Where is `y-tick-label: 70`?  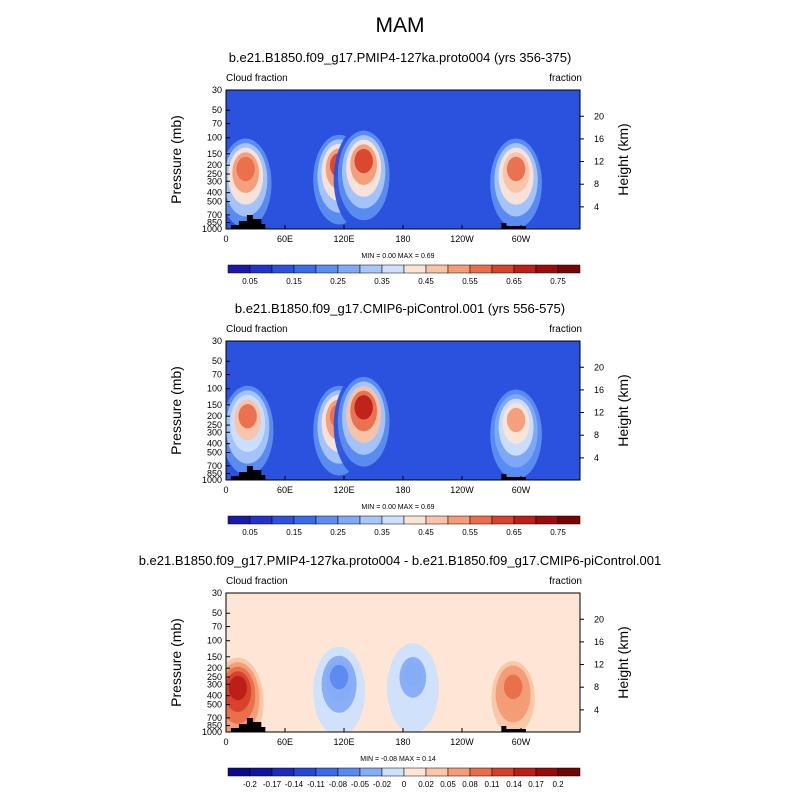
y-tick-label: 70 is located at coordinates (217, 124).